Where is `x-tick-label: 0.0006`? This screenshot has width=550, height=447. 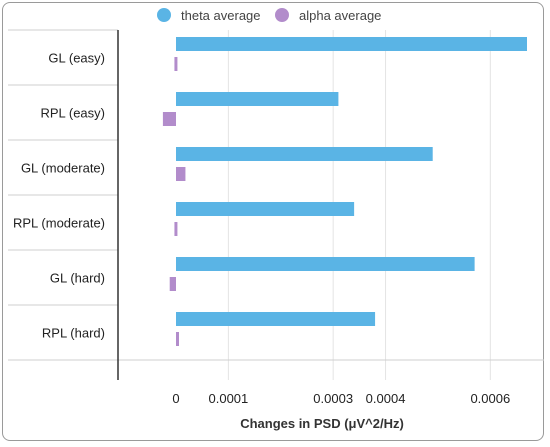
x-tick-label: 0.0006 is located at coordinates (490, 398).